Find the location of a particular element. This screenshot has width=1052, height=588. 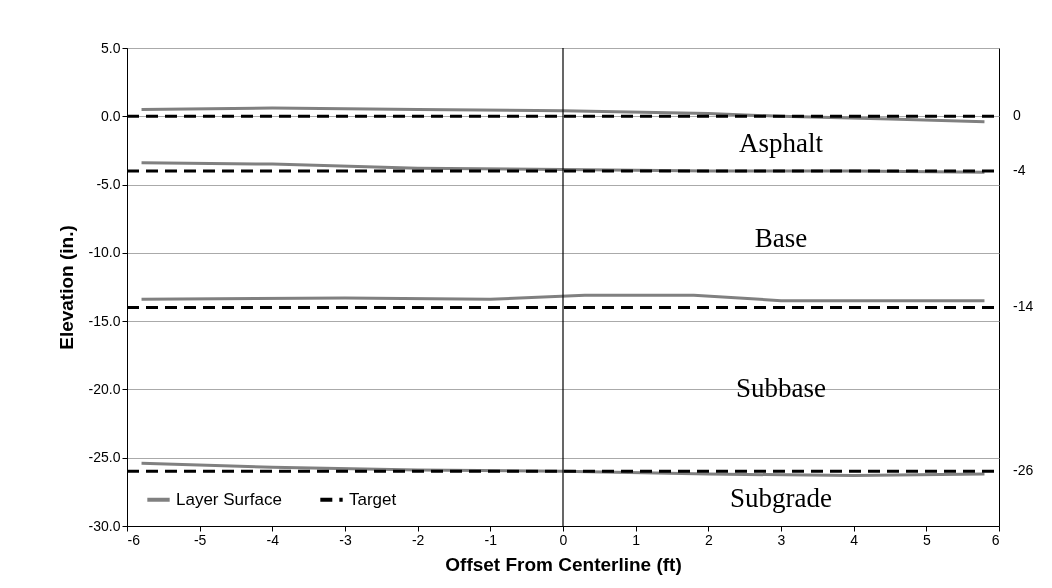

y-tick-label: -30.0 is located at coordinates (104, 525).